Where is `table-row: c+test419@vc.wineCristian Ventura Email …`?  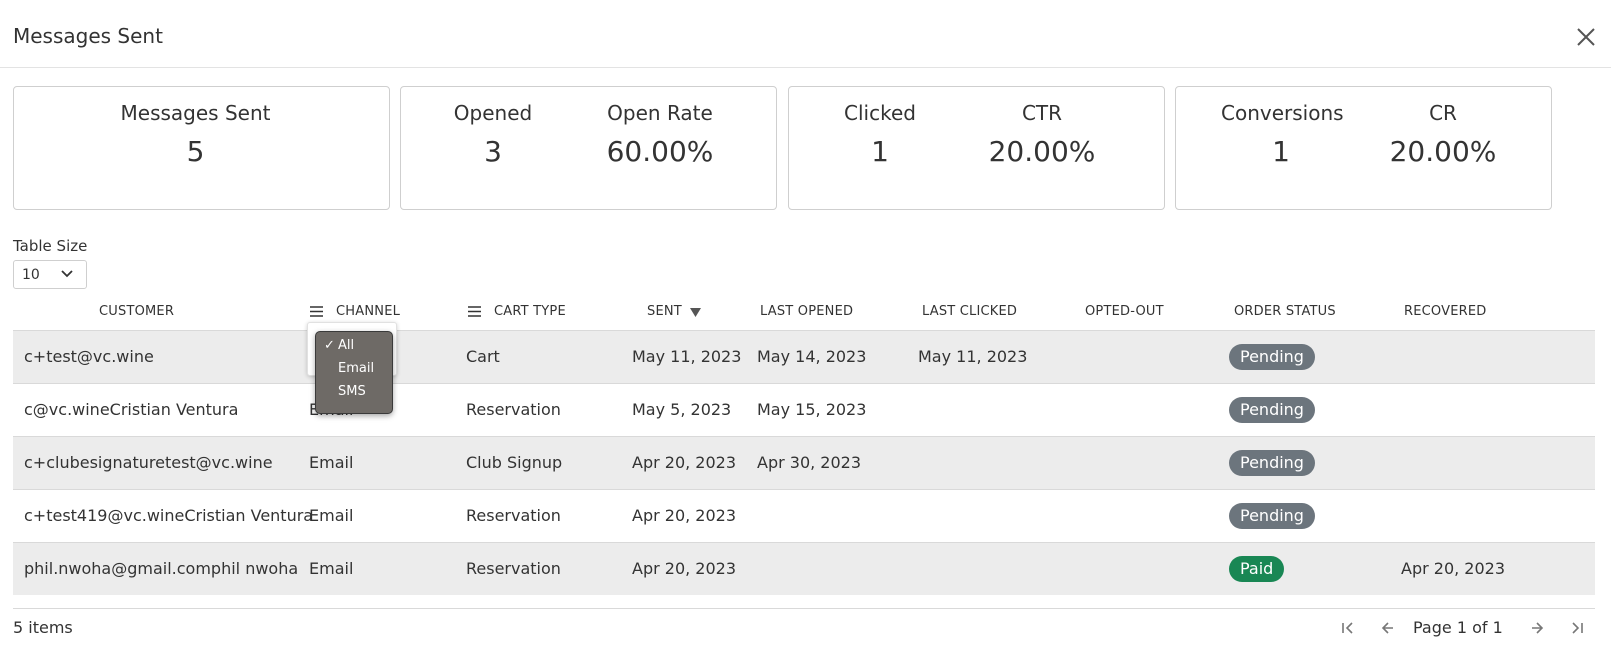
table-row: c+test419@vc.wineCristian Ventura Email … is located at coordinates (804, 515).